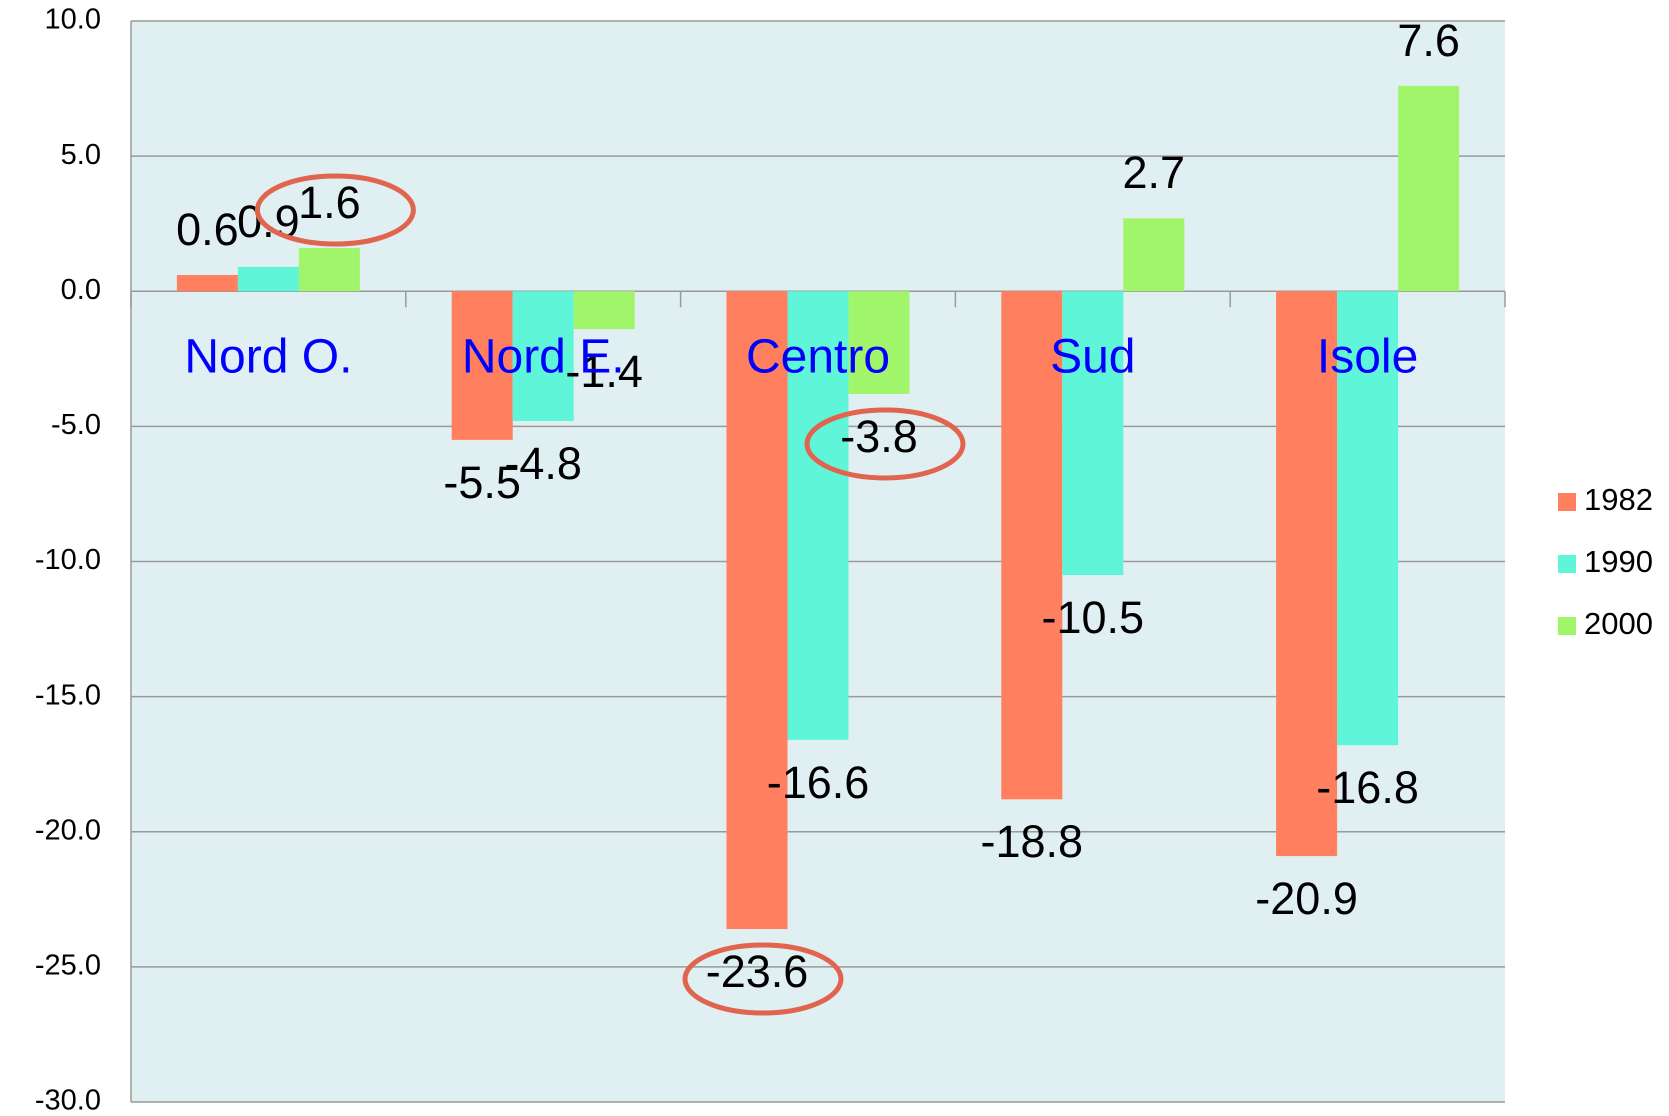  What do you see at coordinates (1367, 787) in the screenshot?
I see `data-label: -16.8` at bounding box center [1367, 787].